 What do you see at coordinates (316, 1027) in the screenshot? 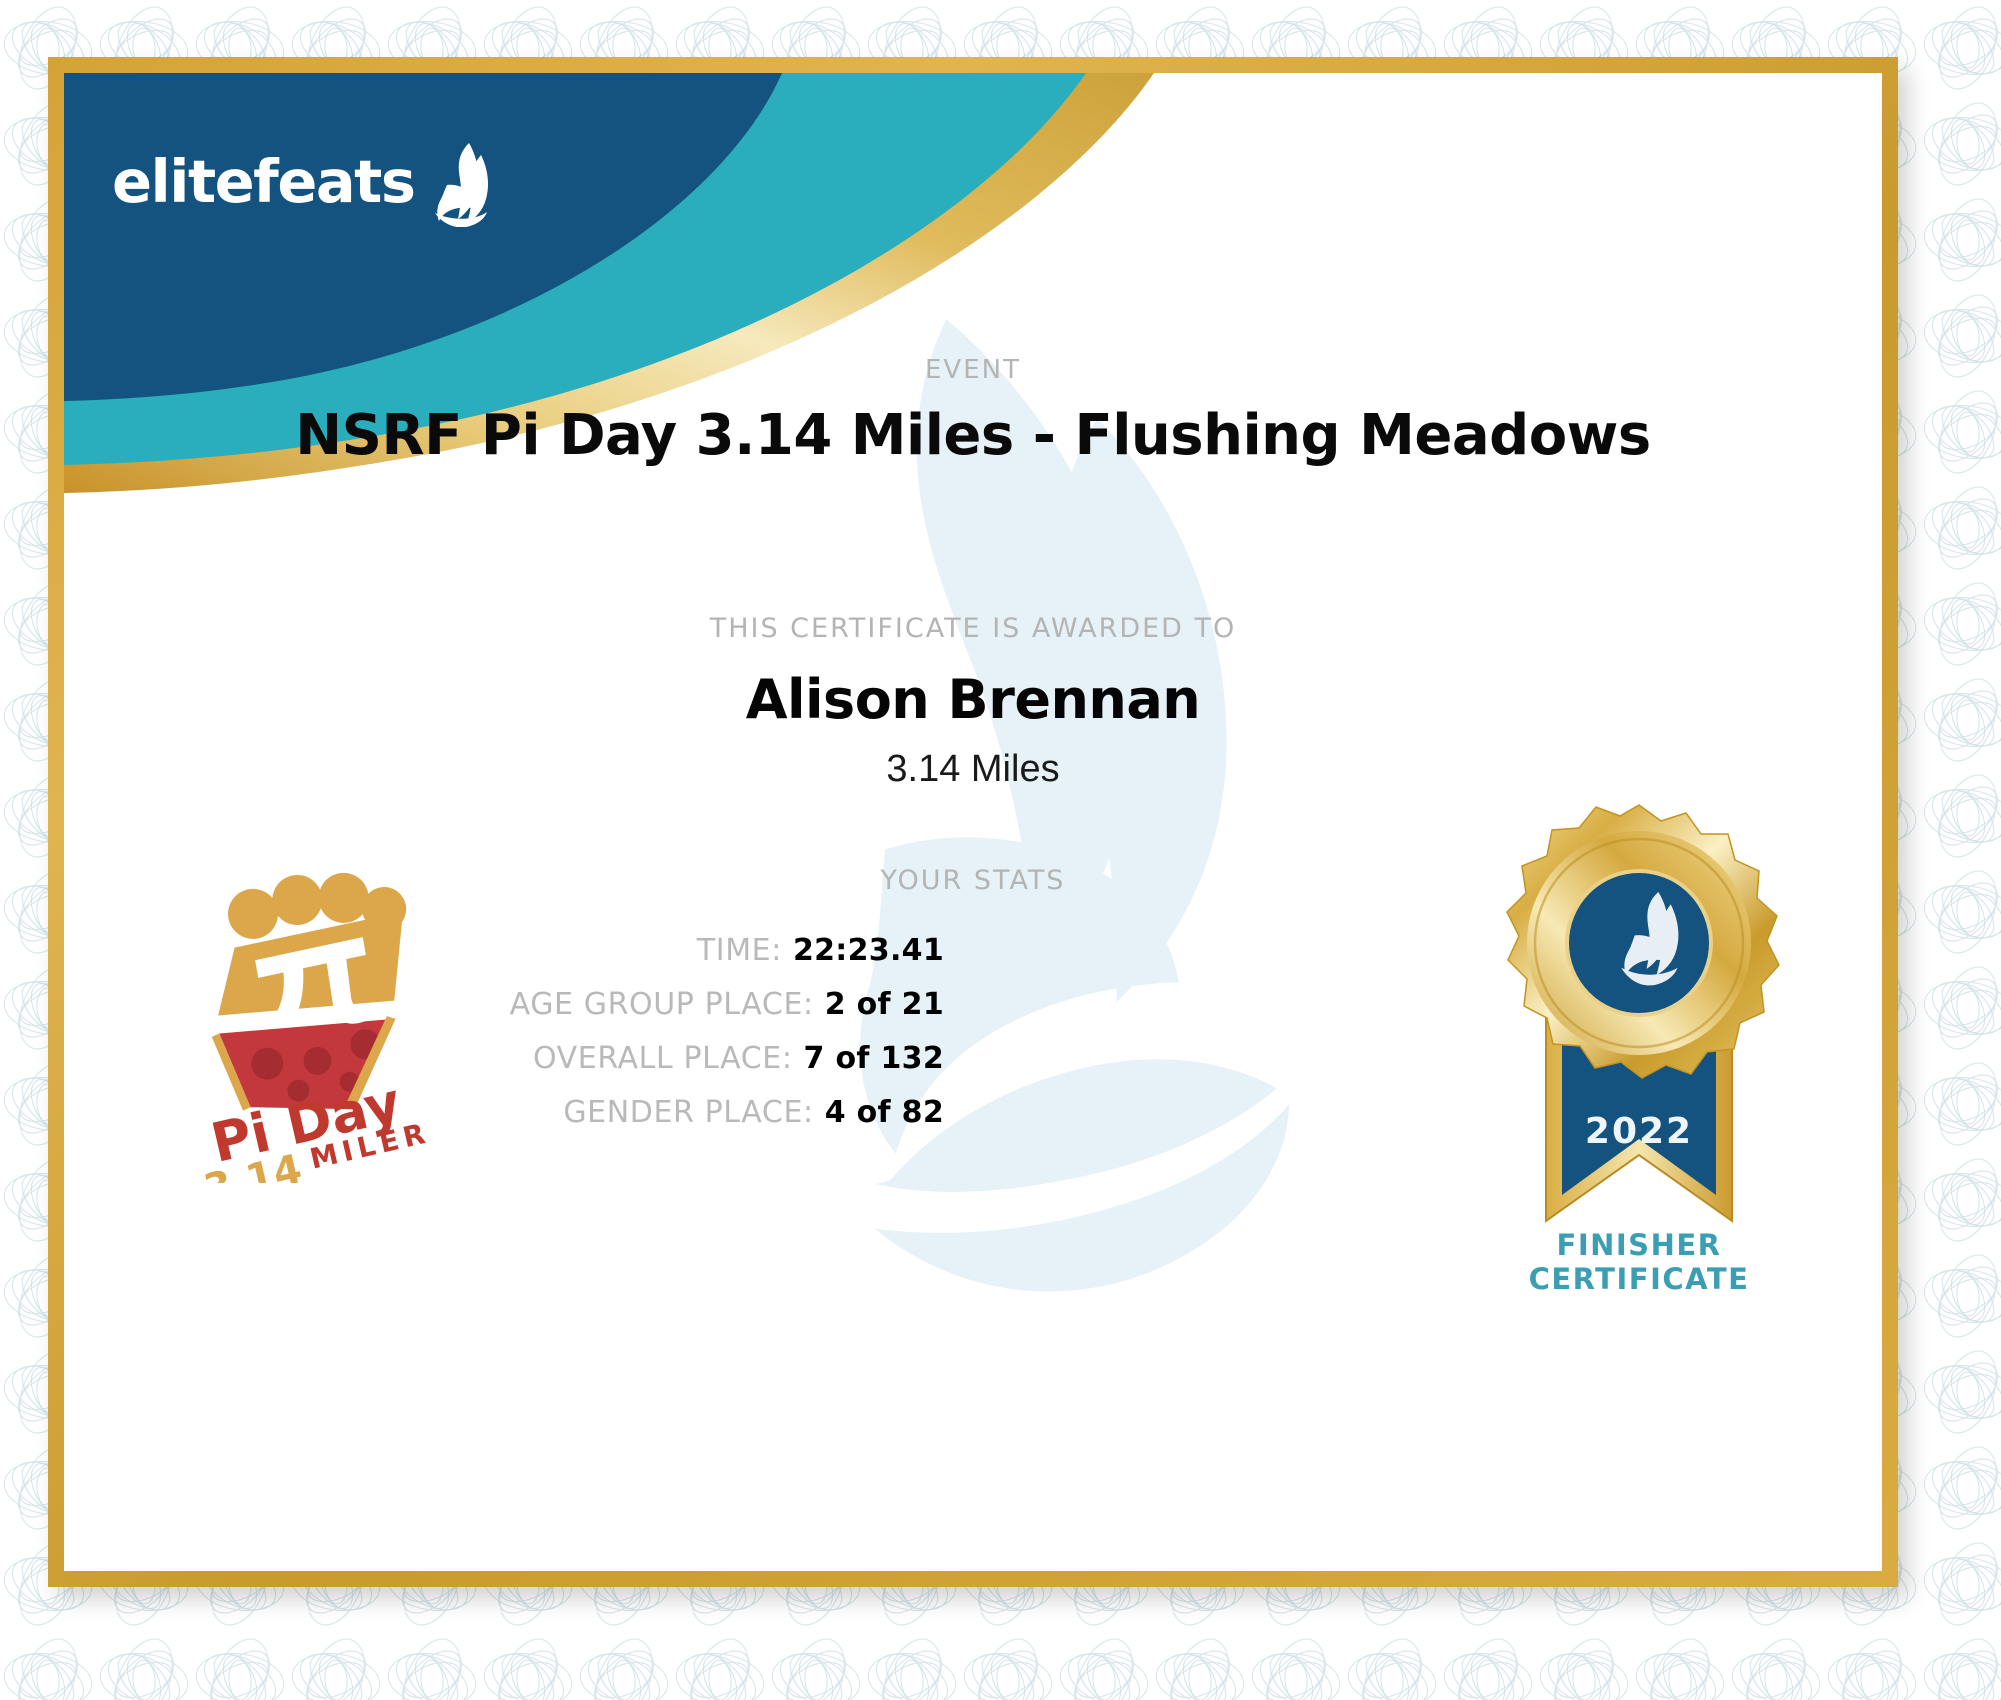
I see `pi-day-miler-logo: Pi Day 3.14 MILER` at bounding box center [316, 1027].